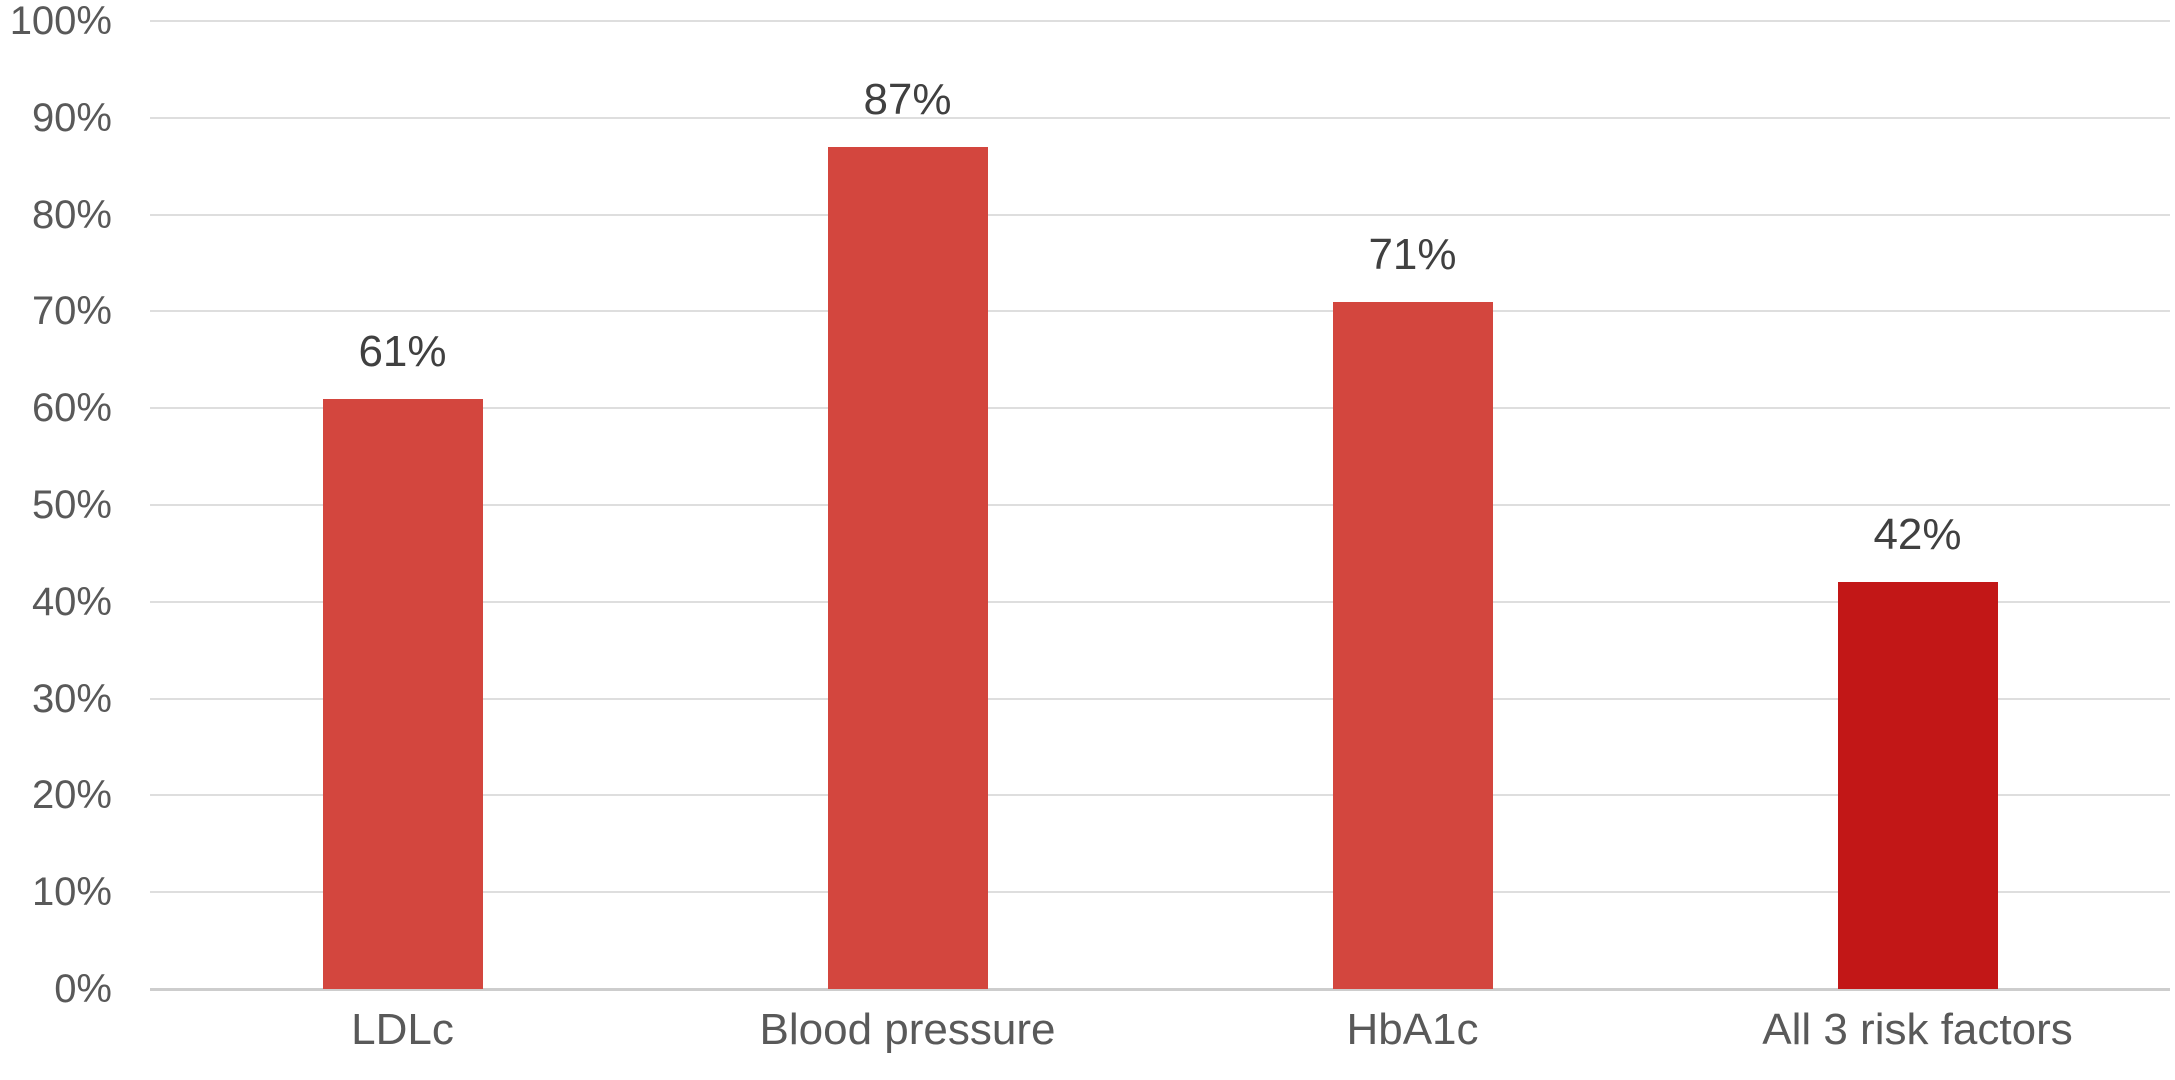  Describe the element at coordinates (402, 351) in the screenshot. I see `bar-value-label: 61%` at that location.